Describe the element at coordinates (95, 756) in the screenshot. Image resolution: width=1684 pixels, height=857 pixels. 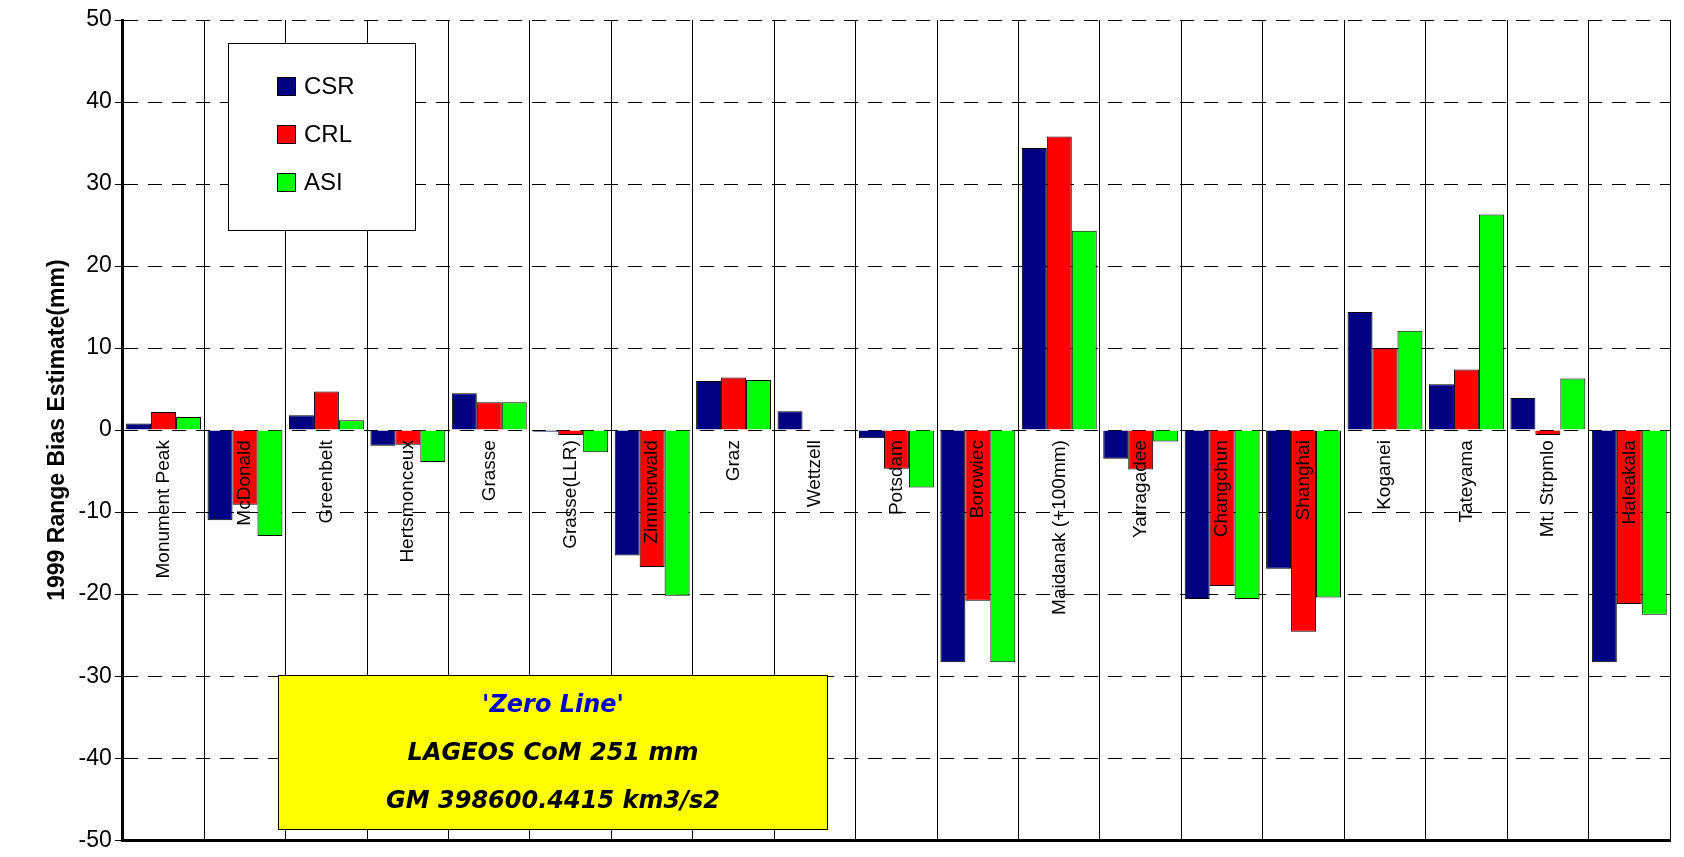
I see `y-tick-label: -40` at that location.